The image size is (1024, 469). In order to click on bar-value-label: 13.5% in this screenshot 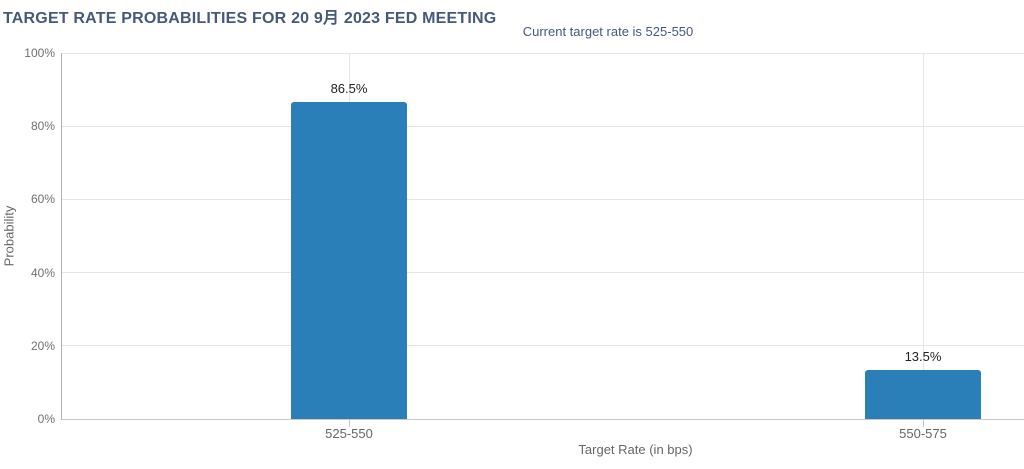, I will do `click(923, 356)`.